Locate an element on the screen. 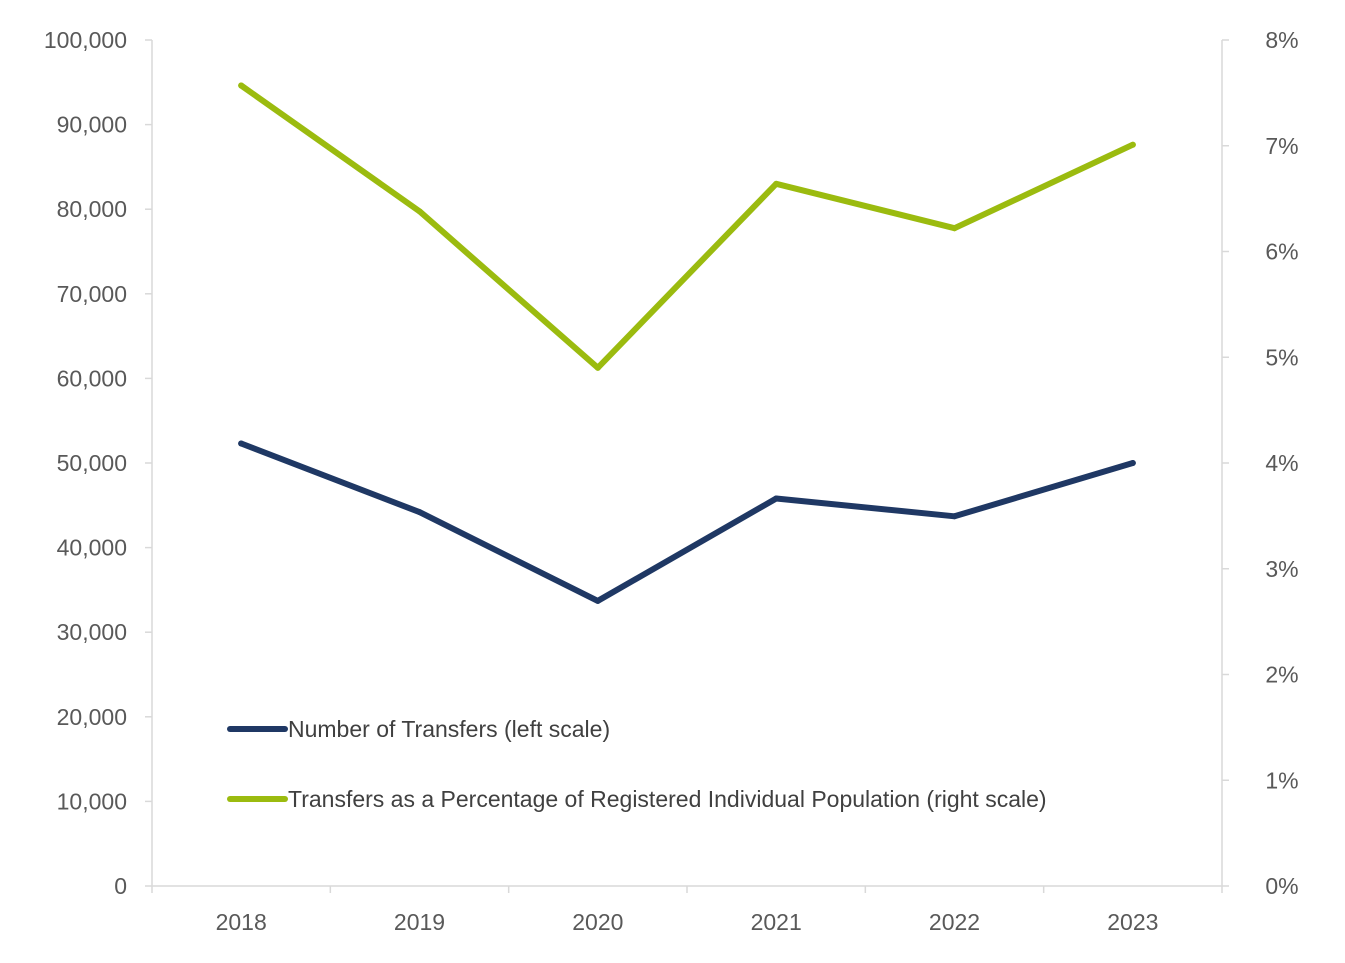 Image resolution: width=1345 pixels, height=963 pixels. right-axis-tick-label: 5% is located at coordinates (1281, 357).